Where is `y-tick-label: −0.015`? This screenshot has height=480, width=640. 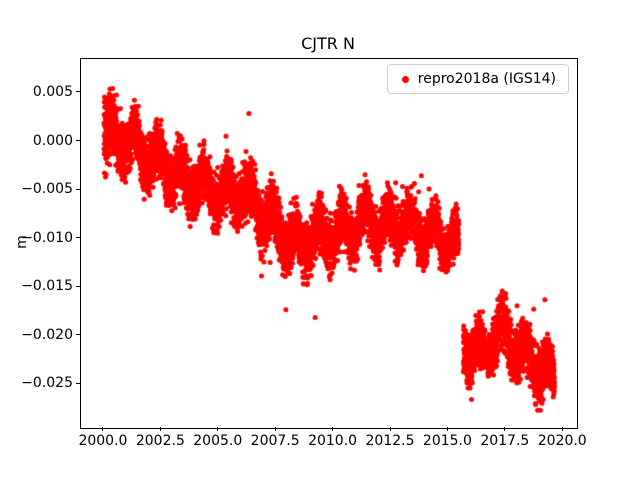 y-tick-label: −0.015 is located at coordinates (47, 286).